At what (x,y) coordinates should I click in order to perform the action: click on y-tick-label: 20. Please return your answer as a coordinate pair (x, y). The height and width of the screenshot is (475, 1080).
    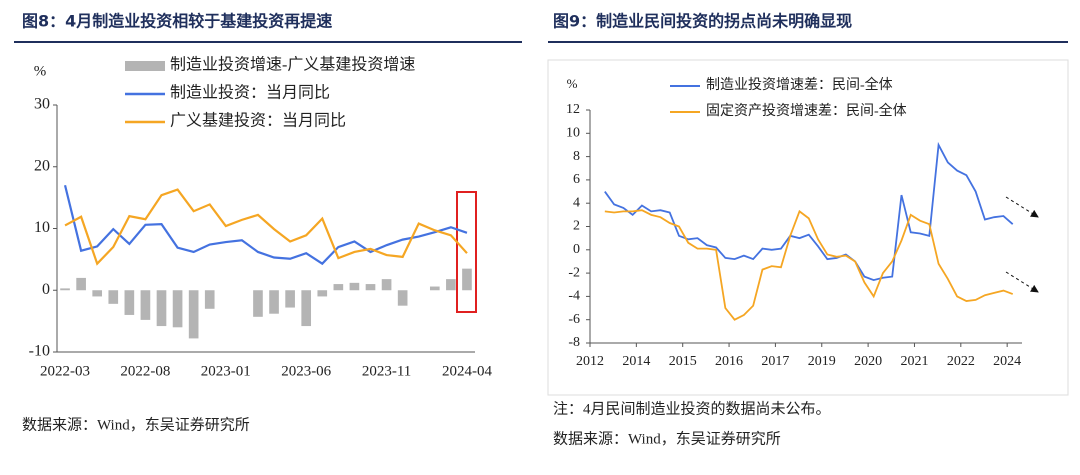
    Looking at the image, I should click on (42, 165).